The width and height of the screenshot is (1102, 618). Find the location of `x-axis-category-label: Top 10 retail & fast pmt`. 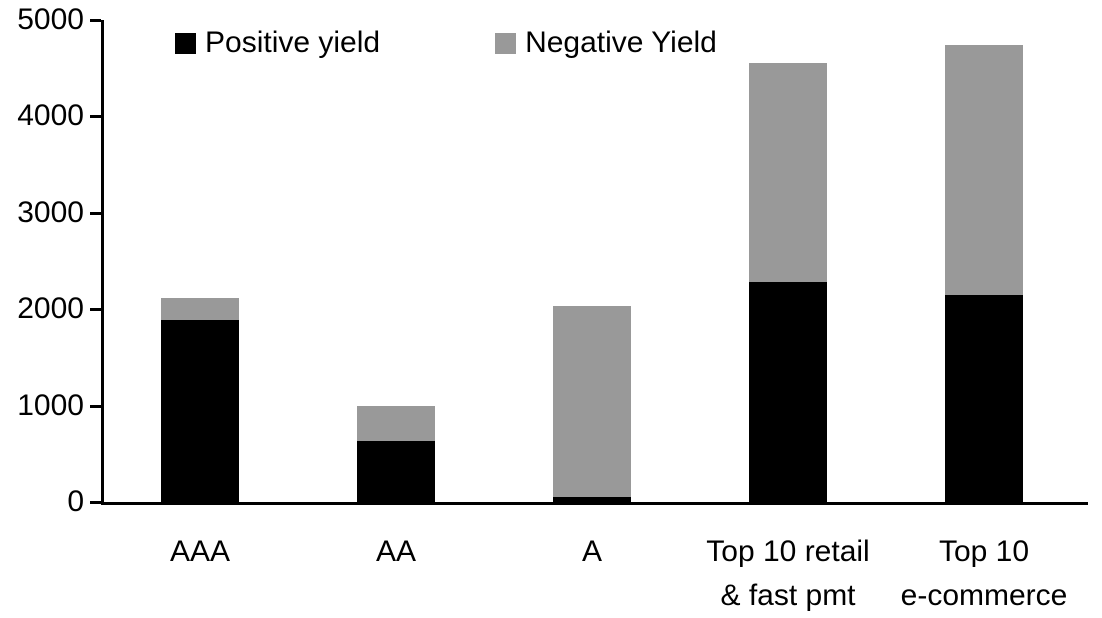

x-axis-category-label: Top 10 retail & fast pmt is located at coordinates (788, 573).